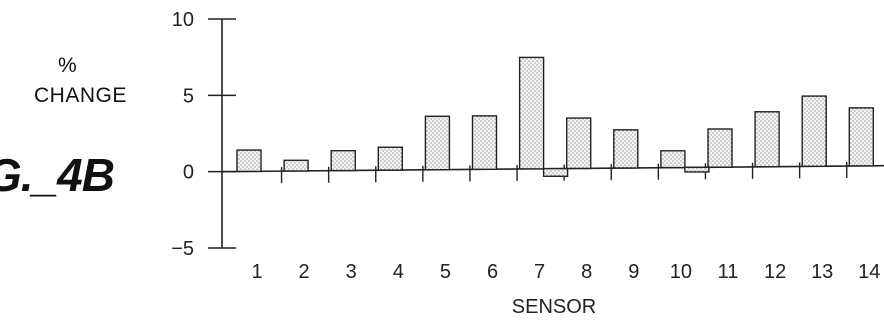 The height and width of the screenshot is (321, 884). What do you see at coordinates (728, 272) in the screenshot?
I see `x-tick-label: 11` at bounding box center [728, 272].